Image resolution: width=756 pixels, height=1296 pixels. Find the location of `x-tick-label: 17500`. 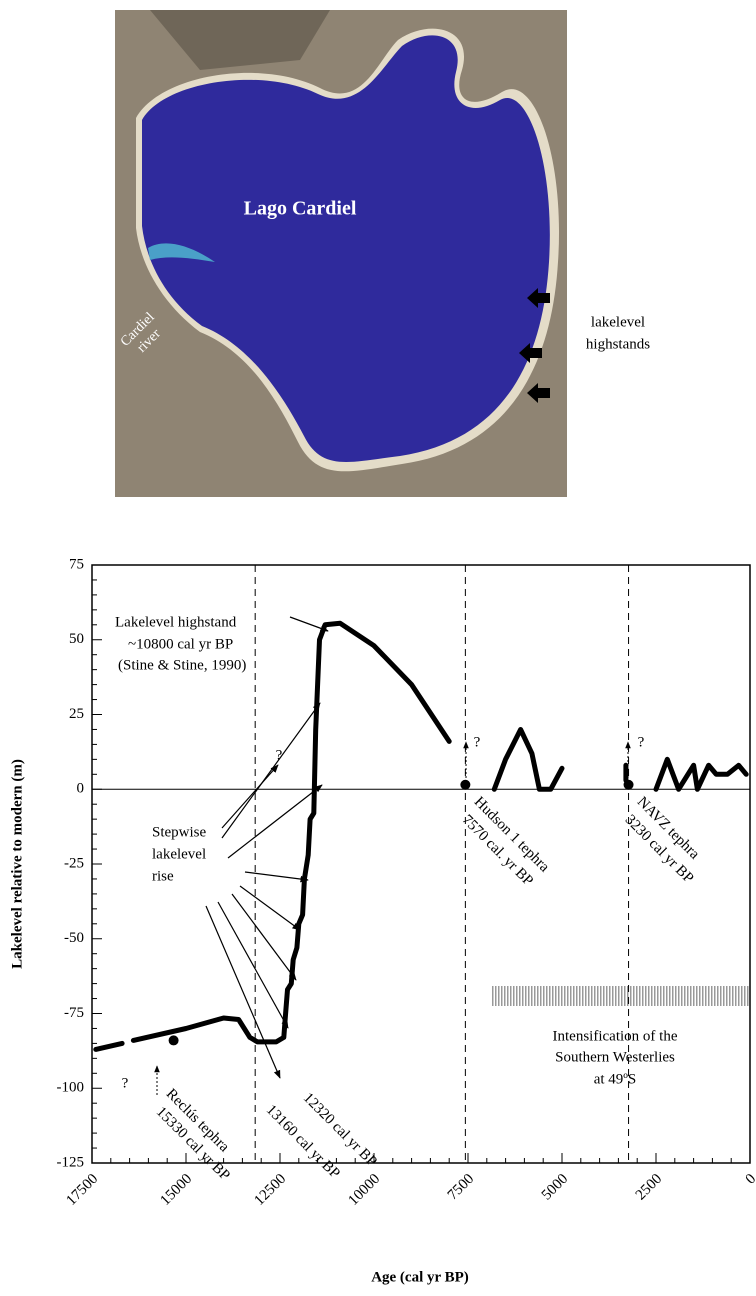

x-tick-label: 17500 is located at coordinates (82, 1190).